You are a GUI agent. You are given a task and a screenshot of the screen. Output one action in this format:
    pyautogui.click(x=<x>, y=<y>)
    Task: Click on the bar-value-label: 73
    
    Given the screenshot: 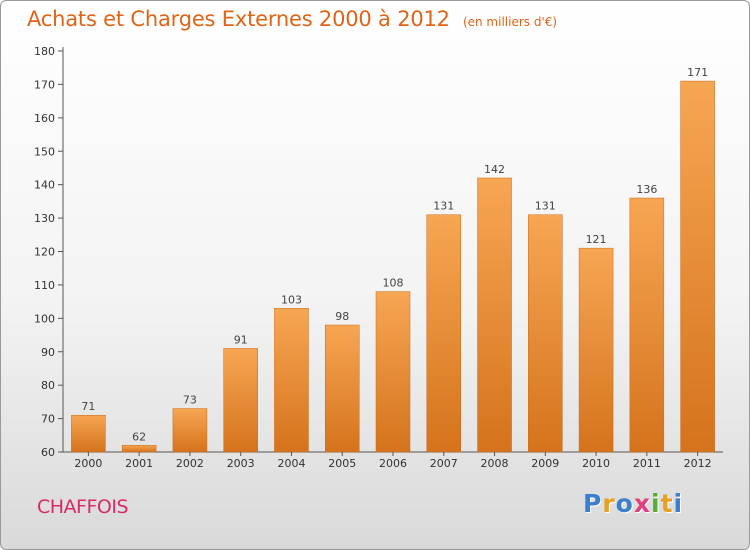 What is the action you would take?
    pyautogui.click(x=190, y=400)
    